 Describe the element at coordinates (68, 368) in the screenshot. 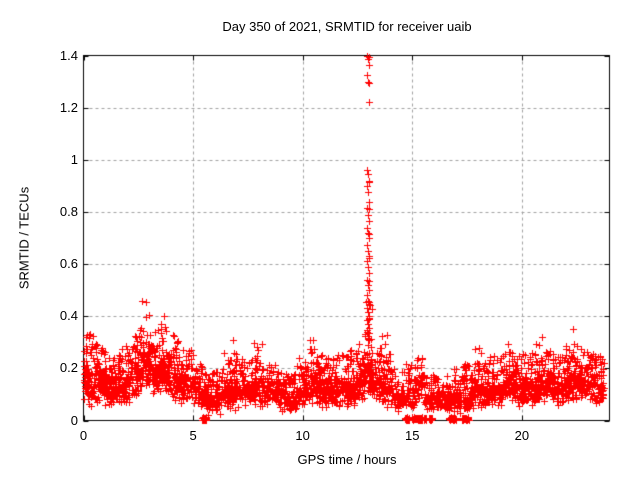

I see `y-tick-label: 0.2` at that location.